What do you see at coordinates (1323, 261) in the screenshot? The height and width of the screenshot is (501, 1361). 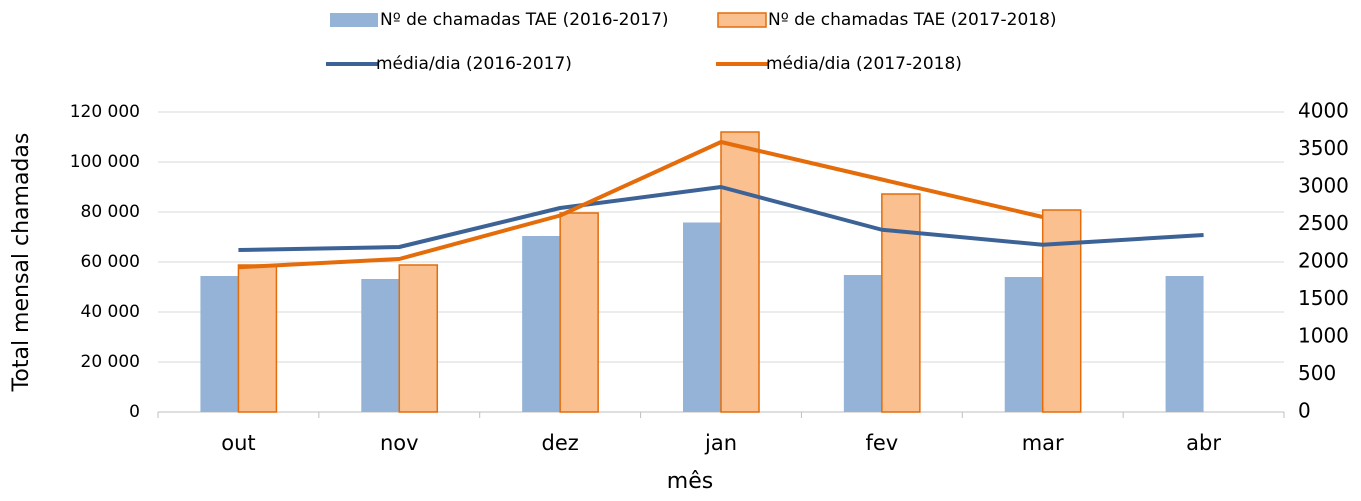 I see `y2-tick-label: 2000` at bounding box center [1323, 261].